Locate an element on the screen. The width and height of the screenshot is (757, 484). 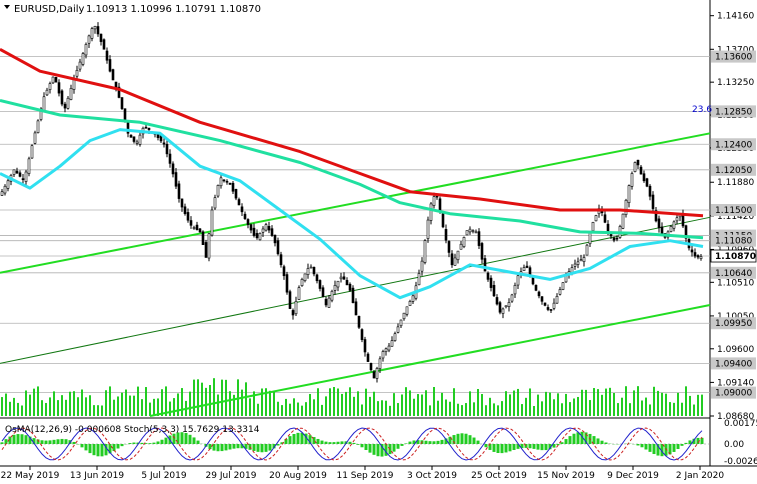
level-tag-label: 1.10870 is located at coordinates (735, 257).